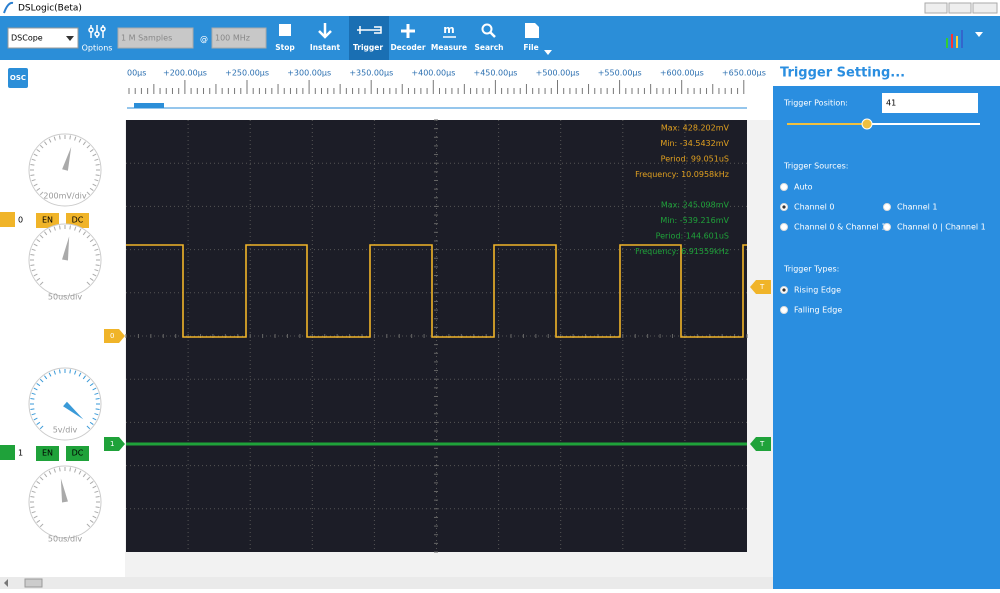 Image resolution: width=1000 pixels, height=593 pixels. I want to click on toolbar-button-label: File, so click(530, 47).